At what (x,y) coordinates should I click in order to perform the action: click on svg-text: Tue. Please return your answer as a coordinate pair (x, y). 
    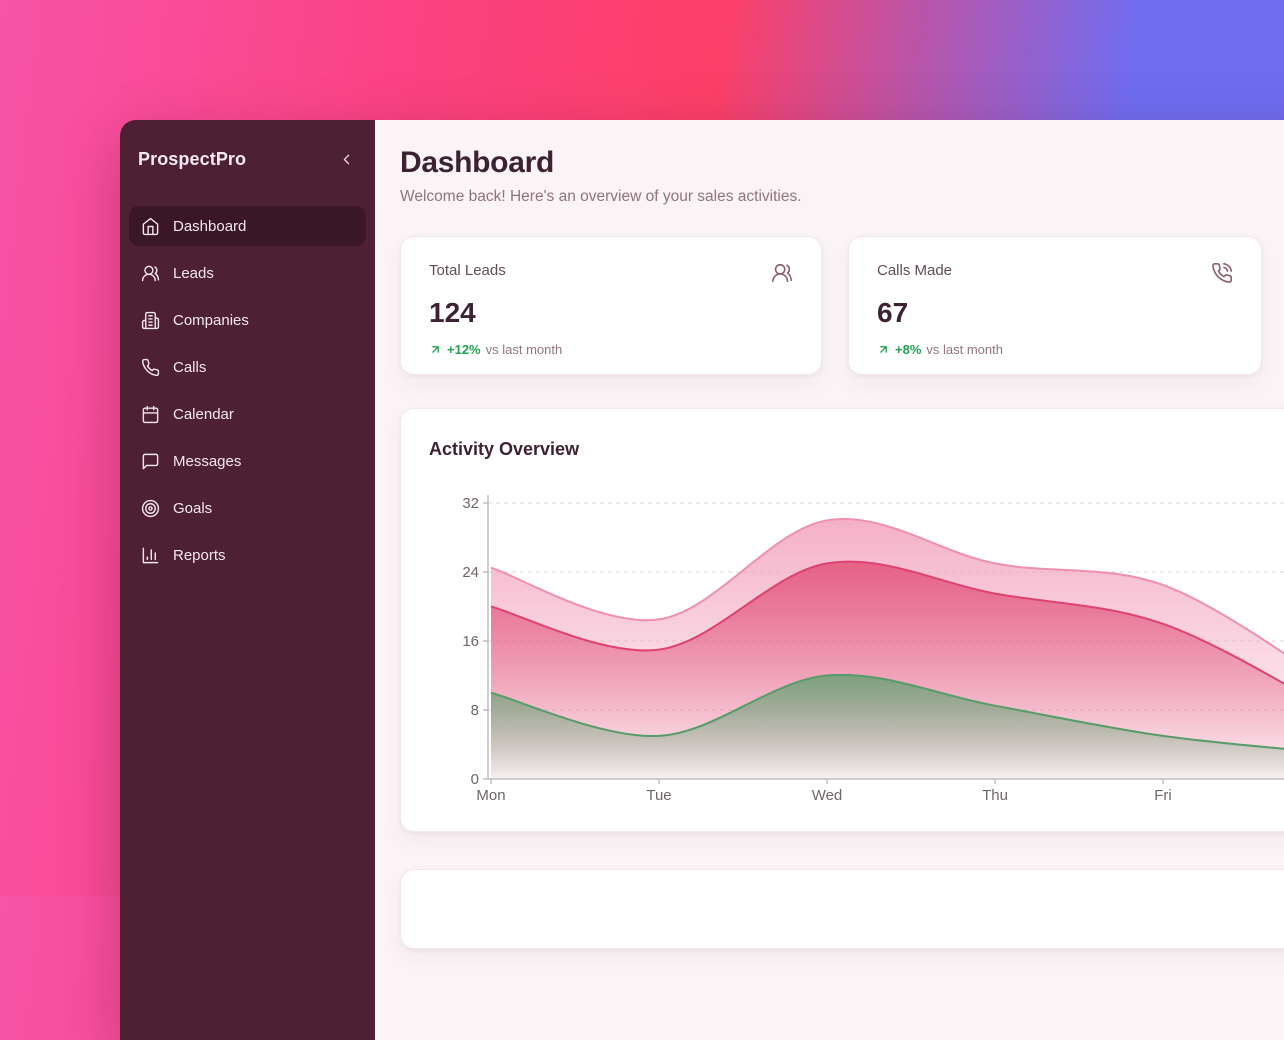
    Looking at the image, I should click on (658, 795).